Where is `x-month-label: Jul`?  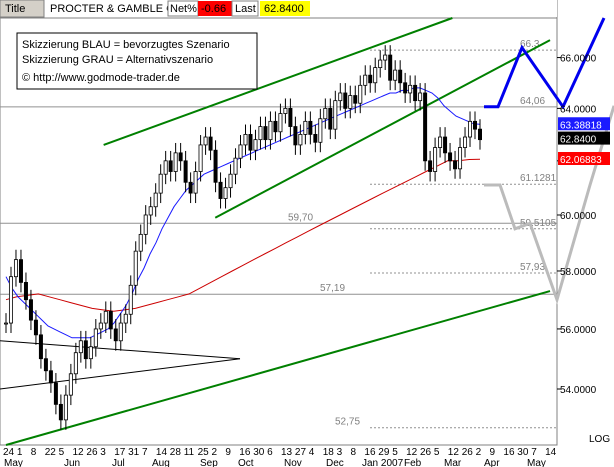
x-month-label: Jul is located at coordinates (118, 462).